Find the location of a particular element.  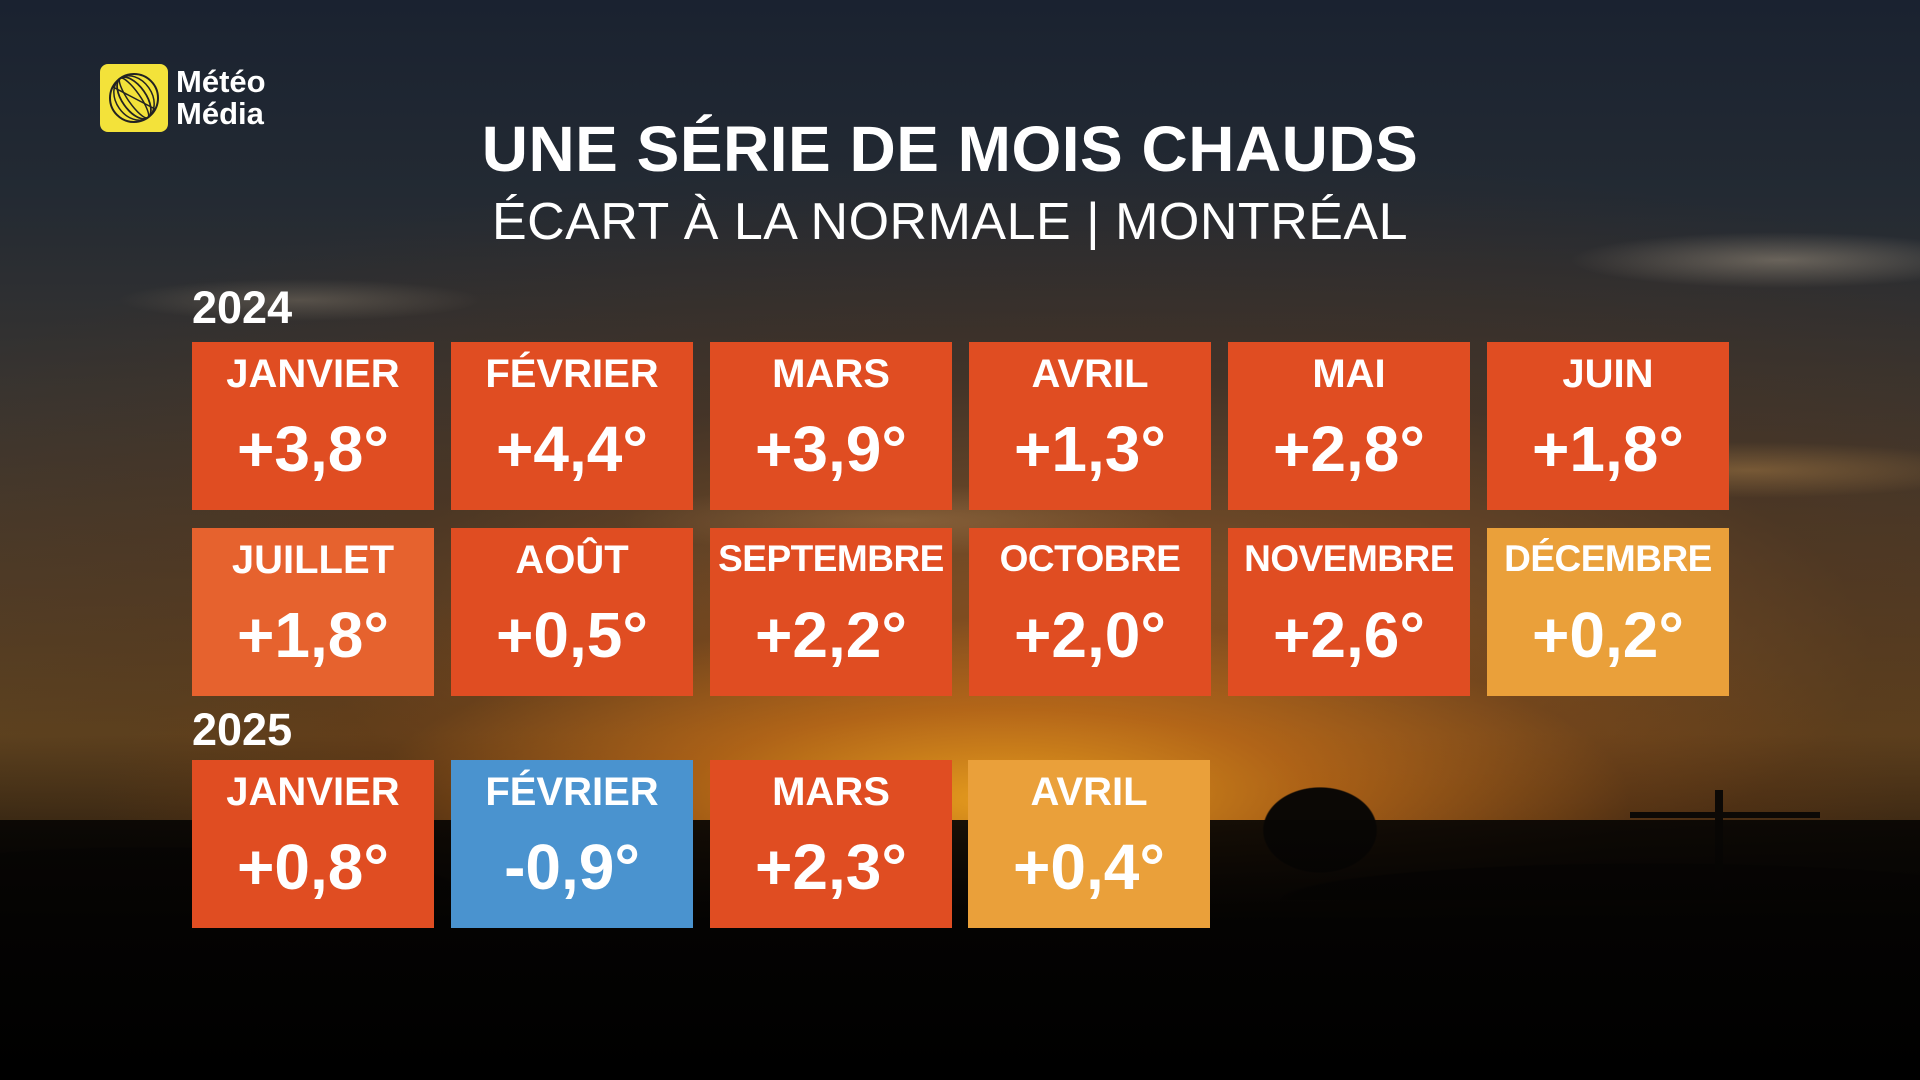

temperature-anomaly: +1,3° is located at coordinates (1090, 449).